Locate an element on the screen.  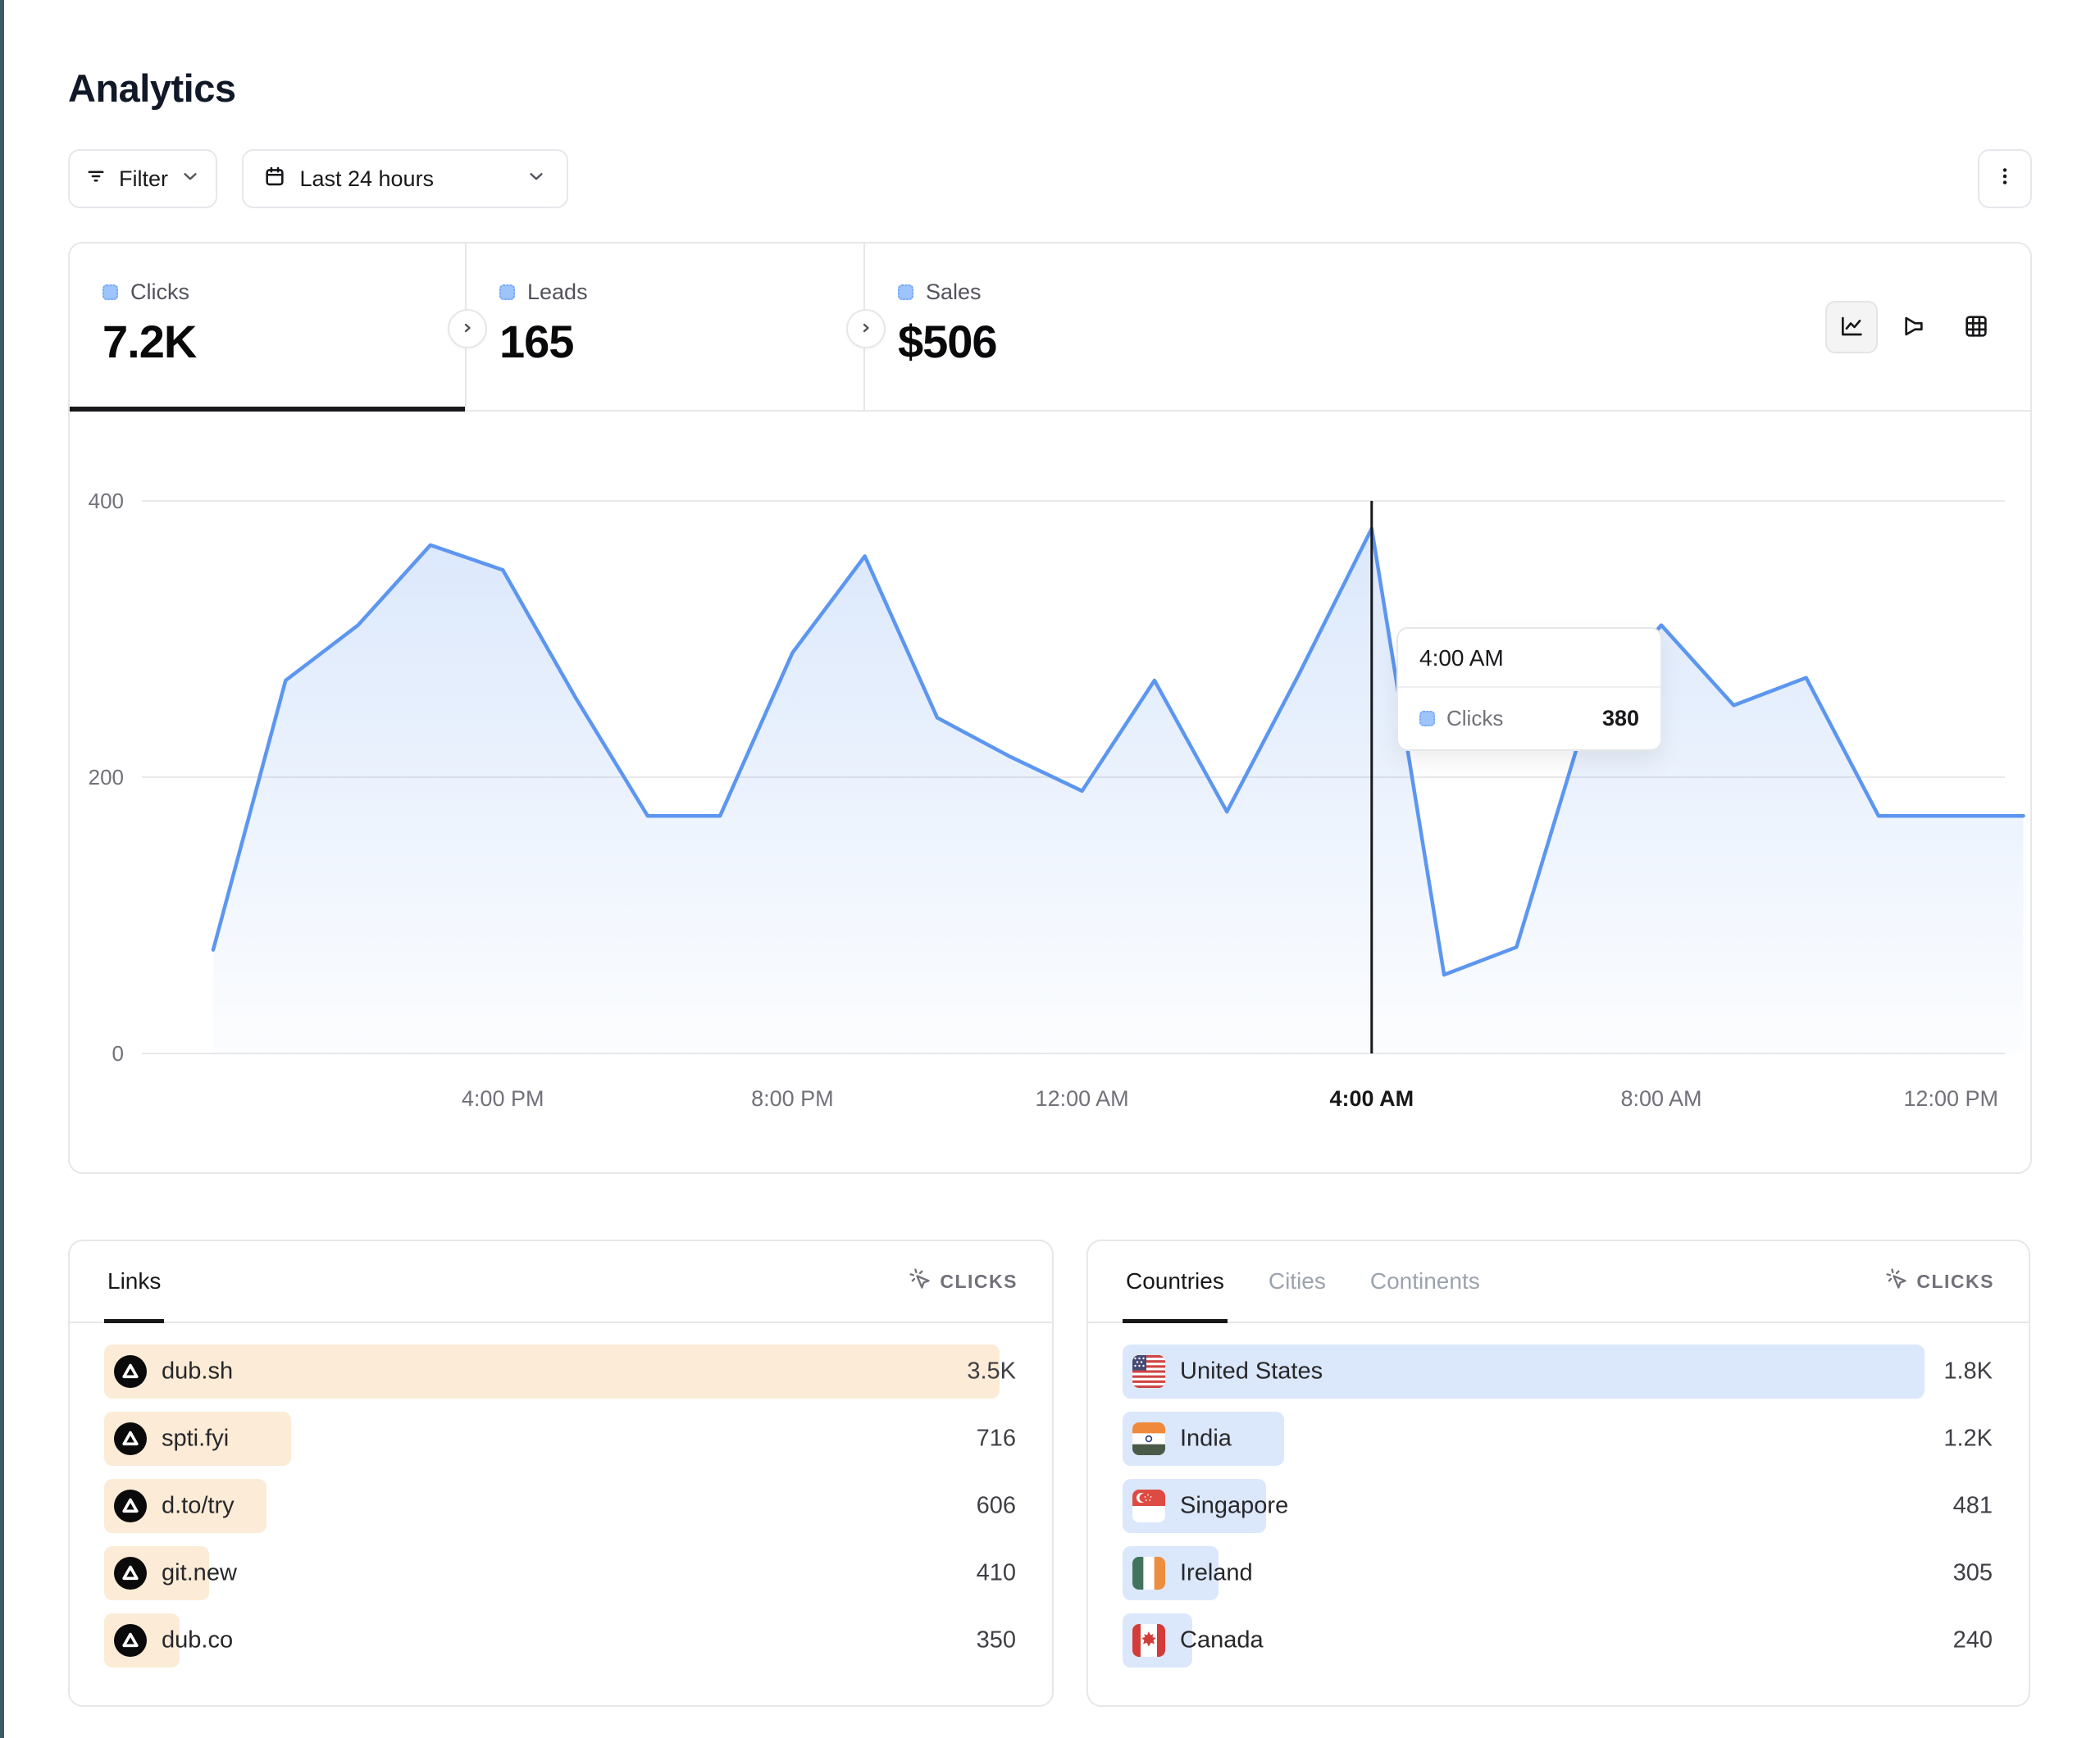
row-value: 305 is located at coordinates (1972, 1572).